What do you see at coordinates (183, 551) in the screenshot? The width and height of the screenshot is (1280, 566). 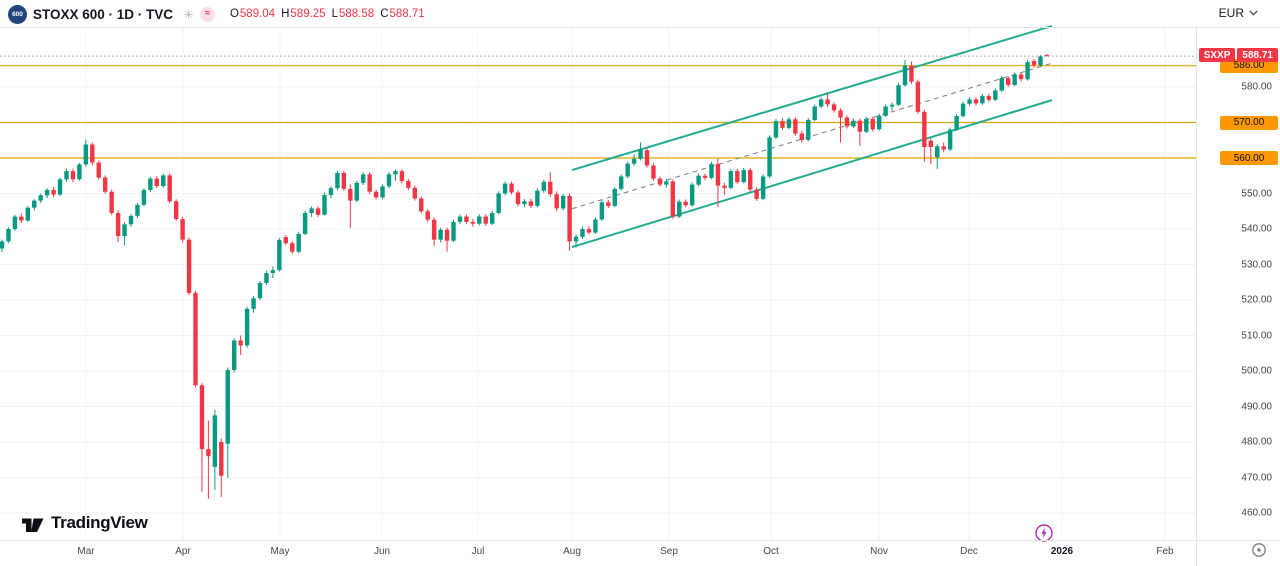 I see `time-tick-label: Apr` at bounding box center [183, 551].